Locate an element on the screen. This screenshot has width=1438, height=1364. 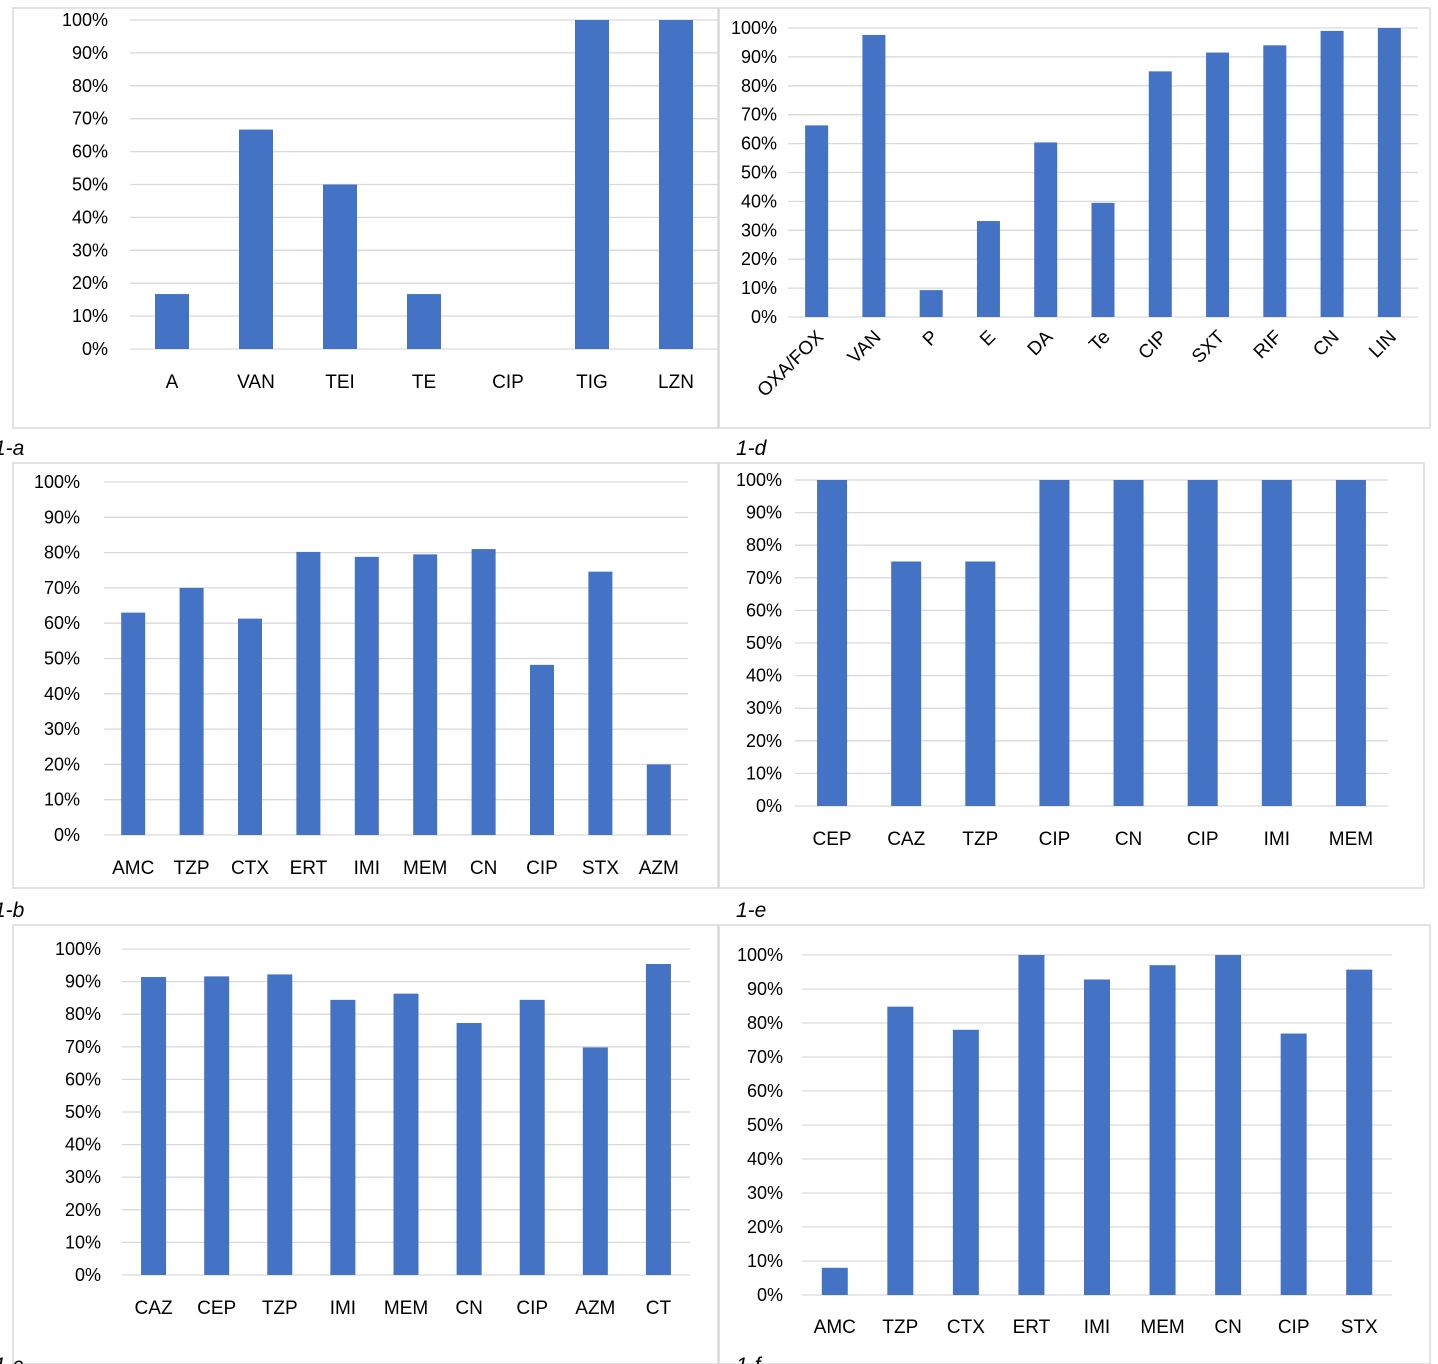
x-tick-label: ERT is located at coordinates (1032, 1327).